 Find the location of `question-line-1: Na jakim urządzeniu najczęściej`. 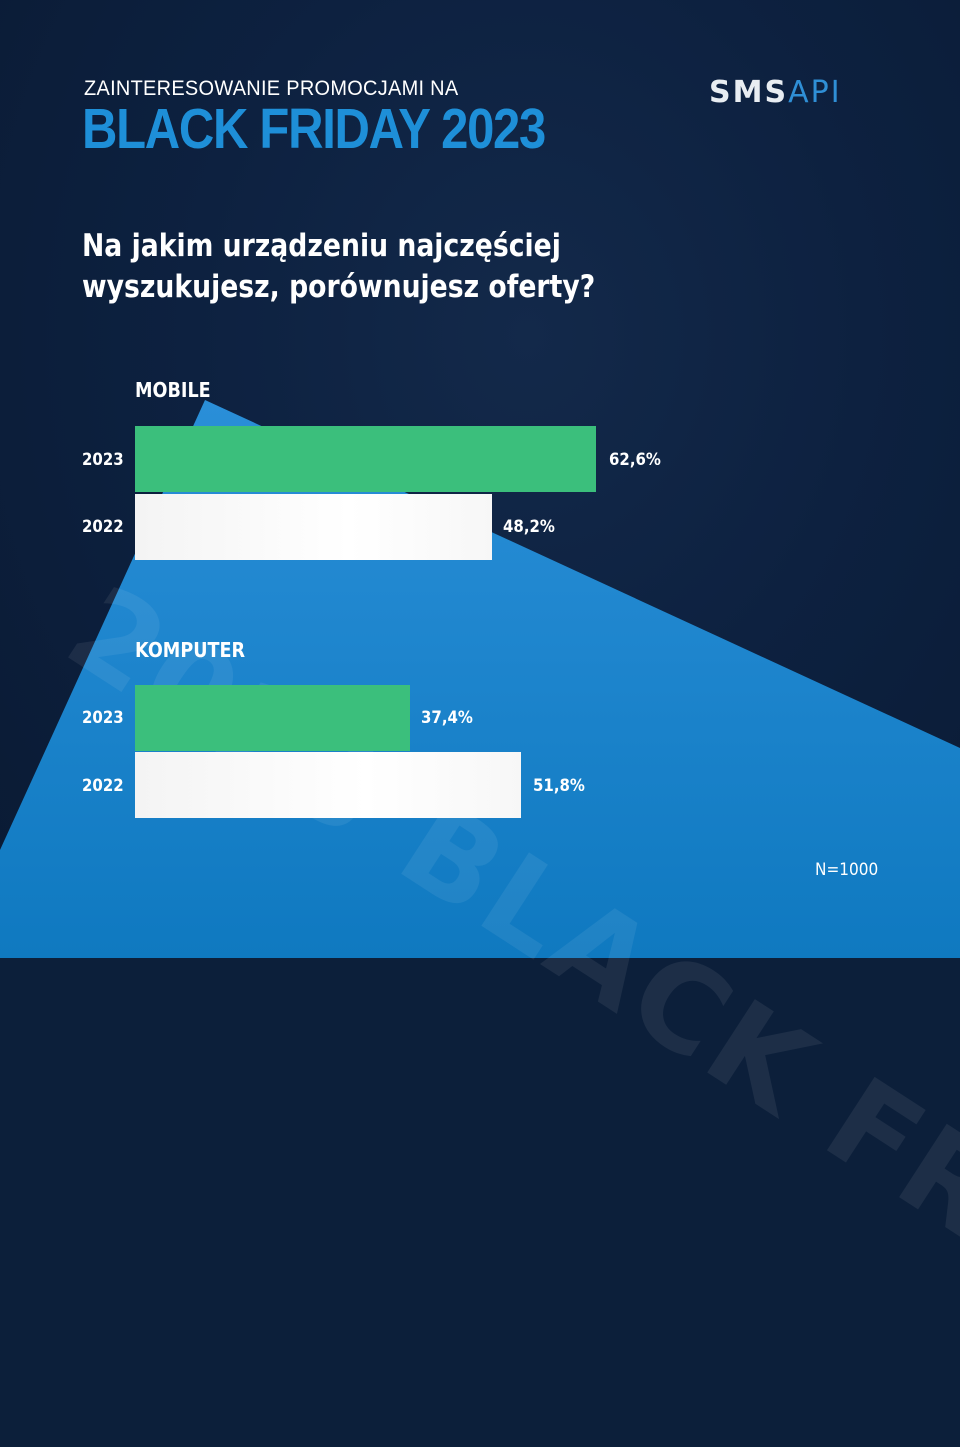

question-line-1: Na jakim urządzeniu najczęściej is located at coordinates (321, 246).